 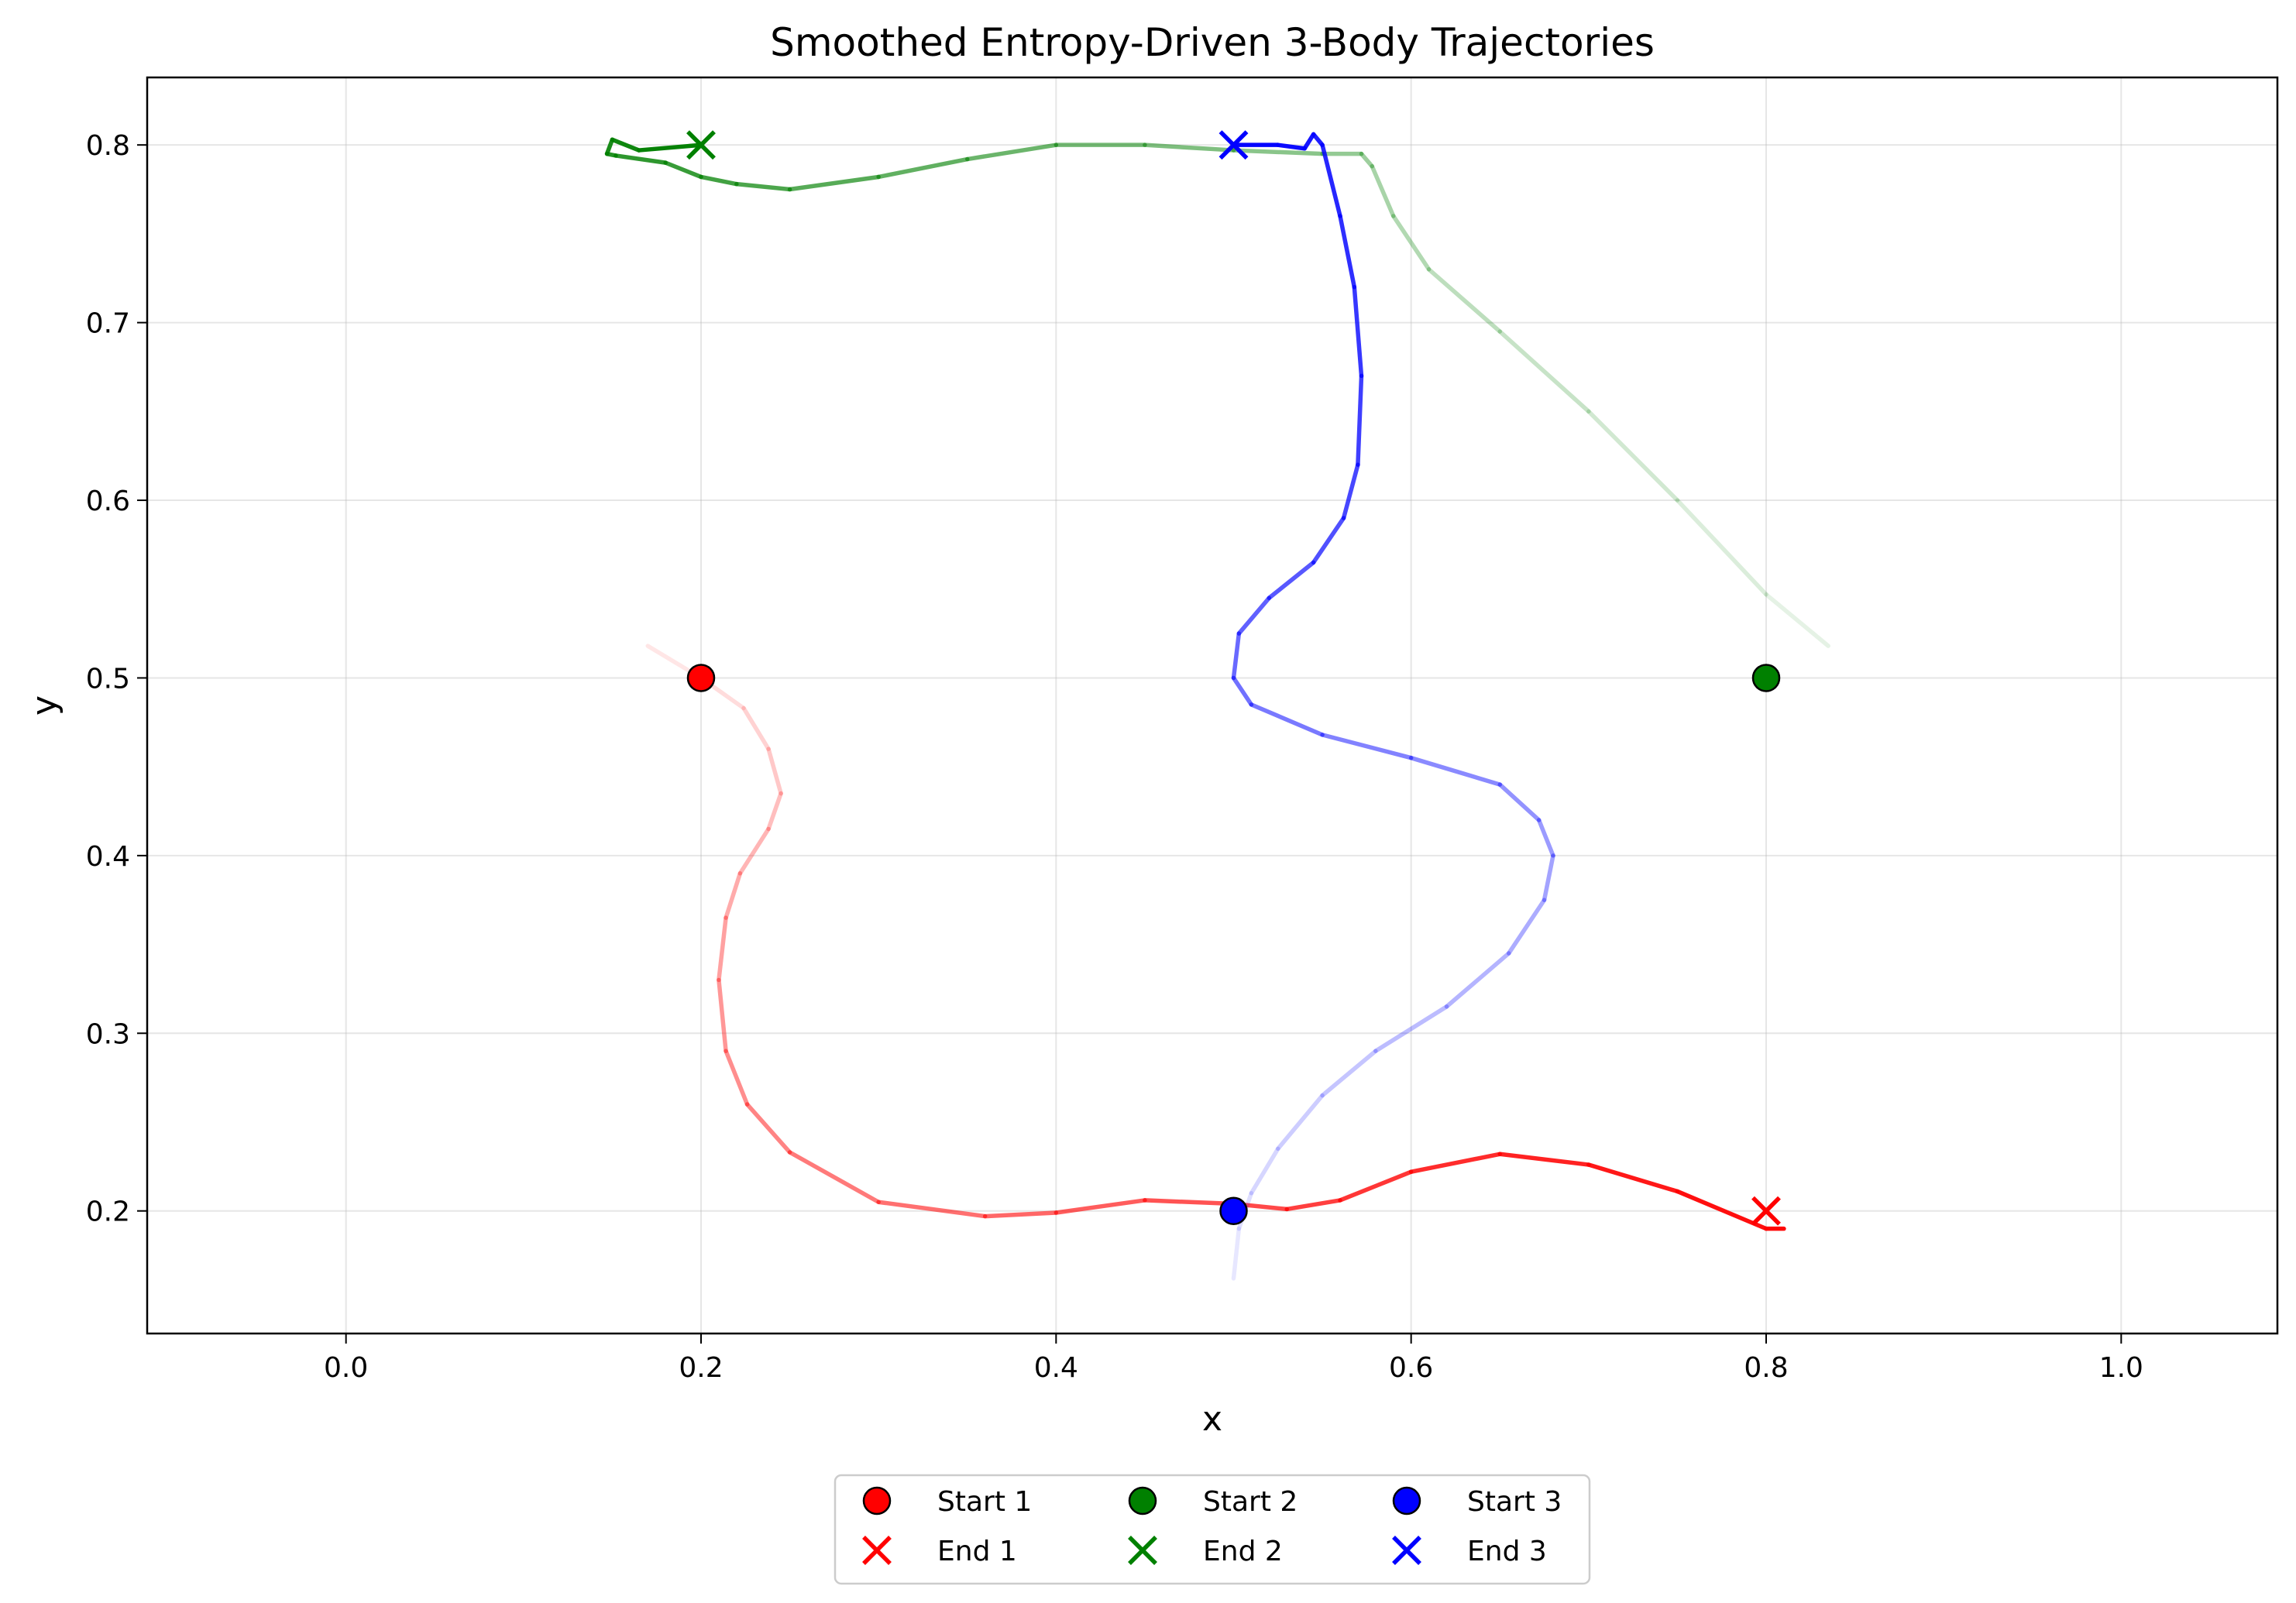 I want to click on legend-start-2-label: Start 2, so click(x=1250, y=1502).